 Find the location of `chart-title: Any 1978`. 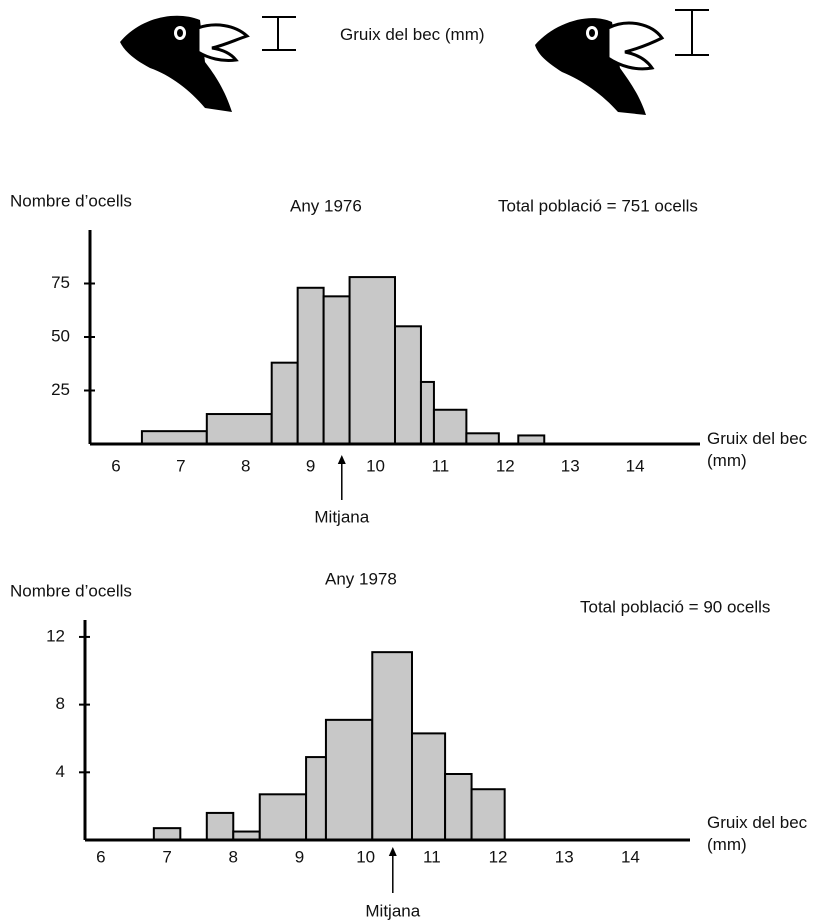

chart-title: Any 1978 is located at coordinates (361, 578).